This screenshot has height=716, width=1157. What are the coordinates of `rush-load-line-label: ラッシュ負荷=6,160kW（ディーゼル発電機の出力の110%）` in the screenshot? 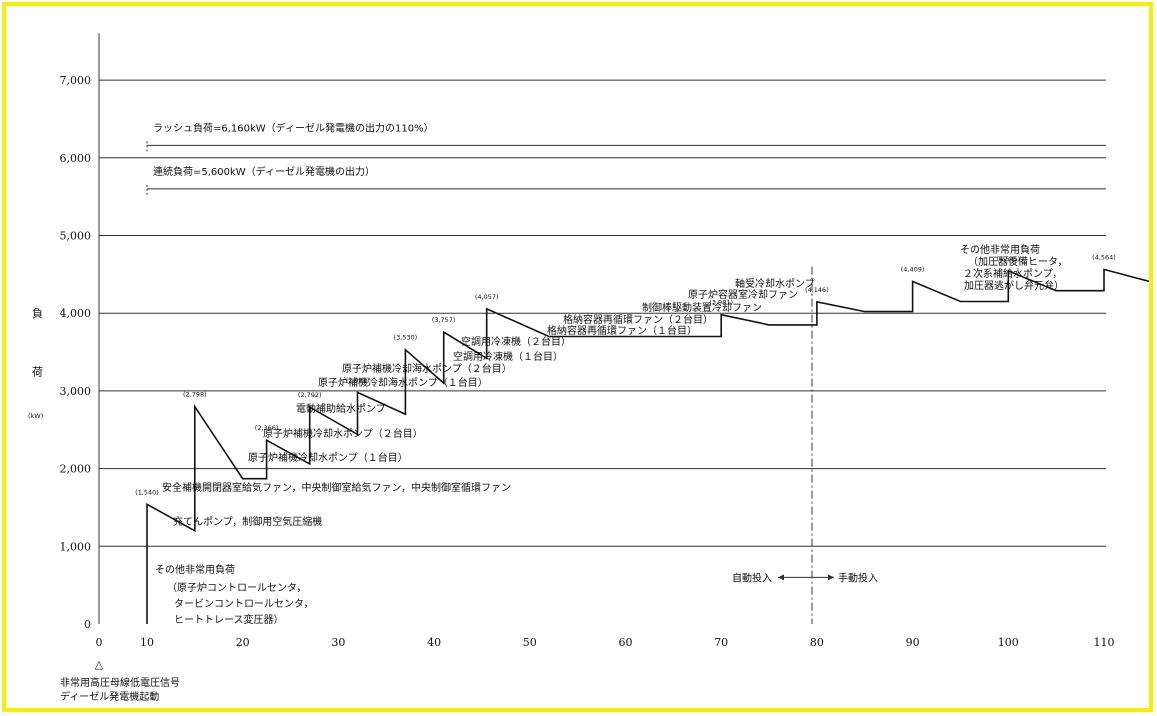 It's located at (293, 127).